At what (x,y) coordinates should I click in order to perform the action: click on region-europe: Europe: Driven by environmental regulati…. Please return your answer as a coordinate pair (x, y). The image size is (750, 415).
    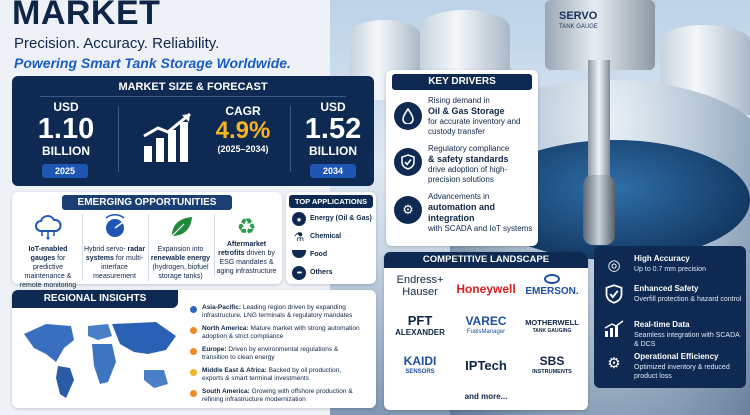
    Looking at the image, I should click on (270, 353).